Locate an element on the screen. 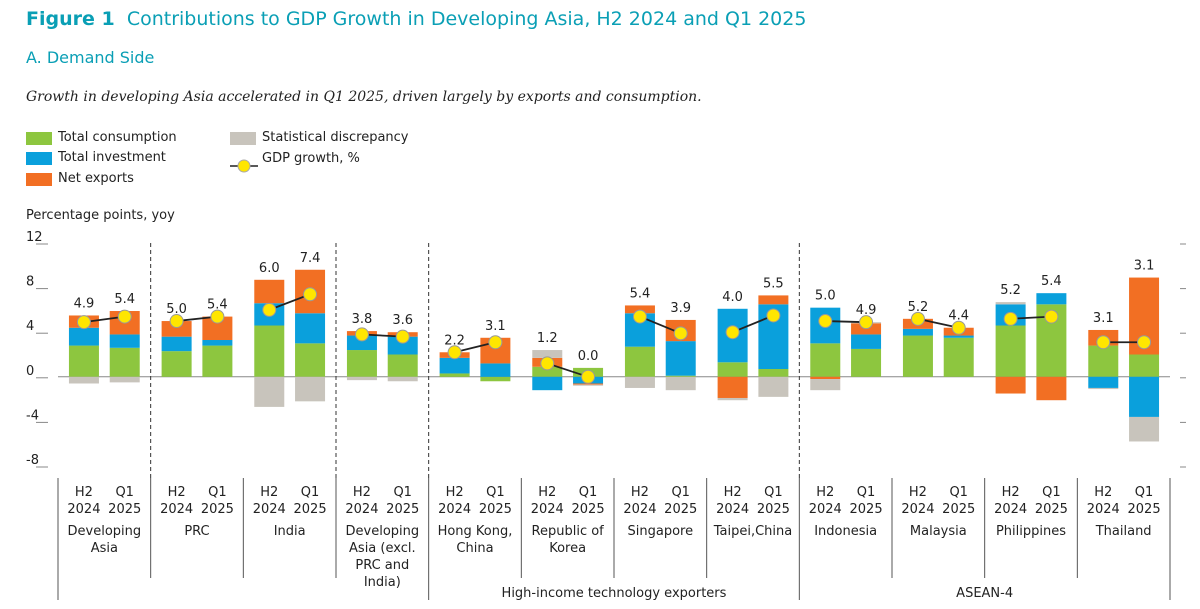 This screenshot has width=1200, height=609. data-label: 6.0 is located at coordinates (269, 268).